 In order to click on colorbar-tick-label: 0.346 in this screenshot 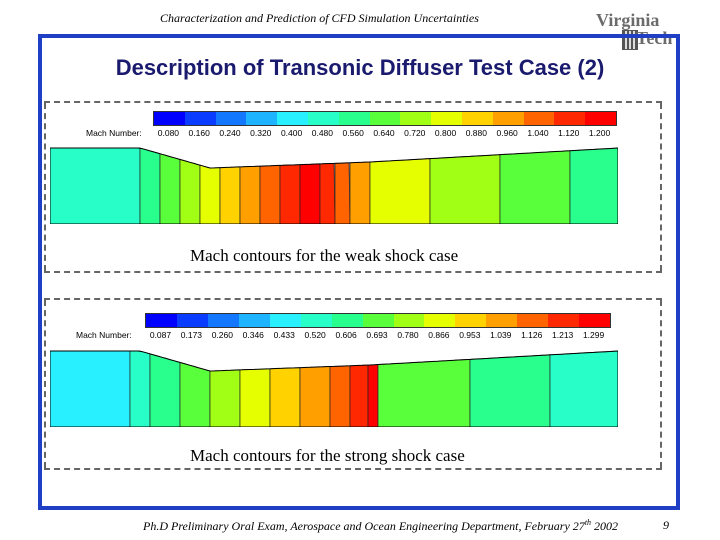, I will do `click(253, 335)`.